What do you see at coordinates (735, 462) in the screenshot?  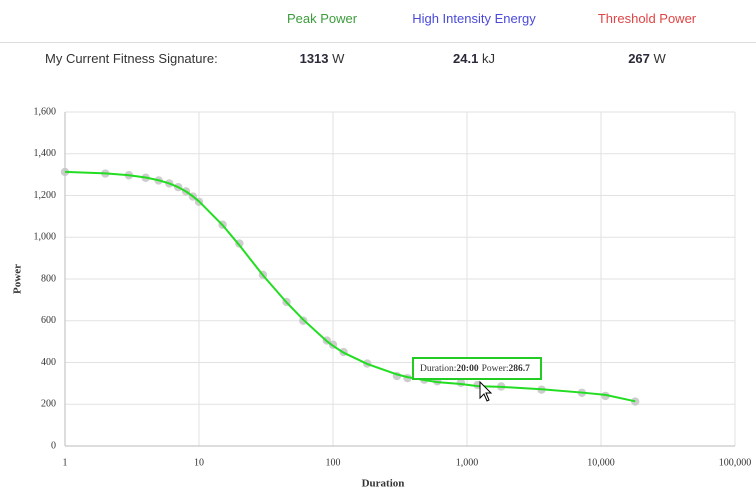 I see `x-tick-label: 100,000` at bounding box center [735, 462].